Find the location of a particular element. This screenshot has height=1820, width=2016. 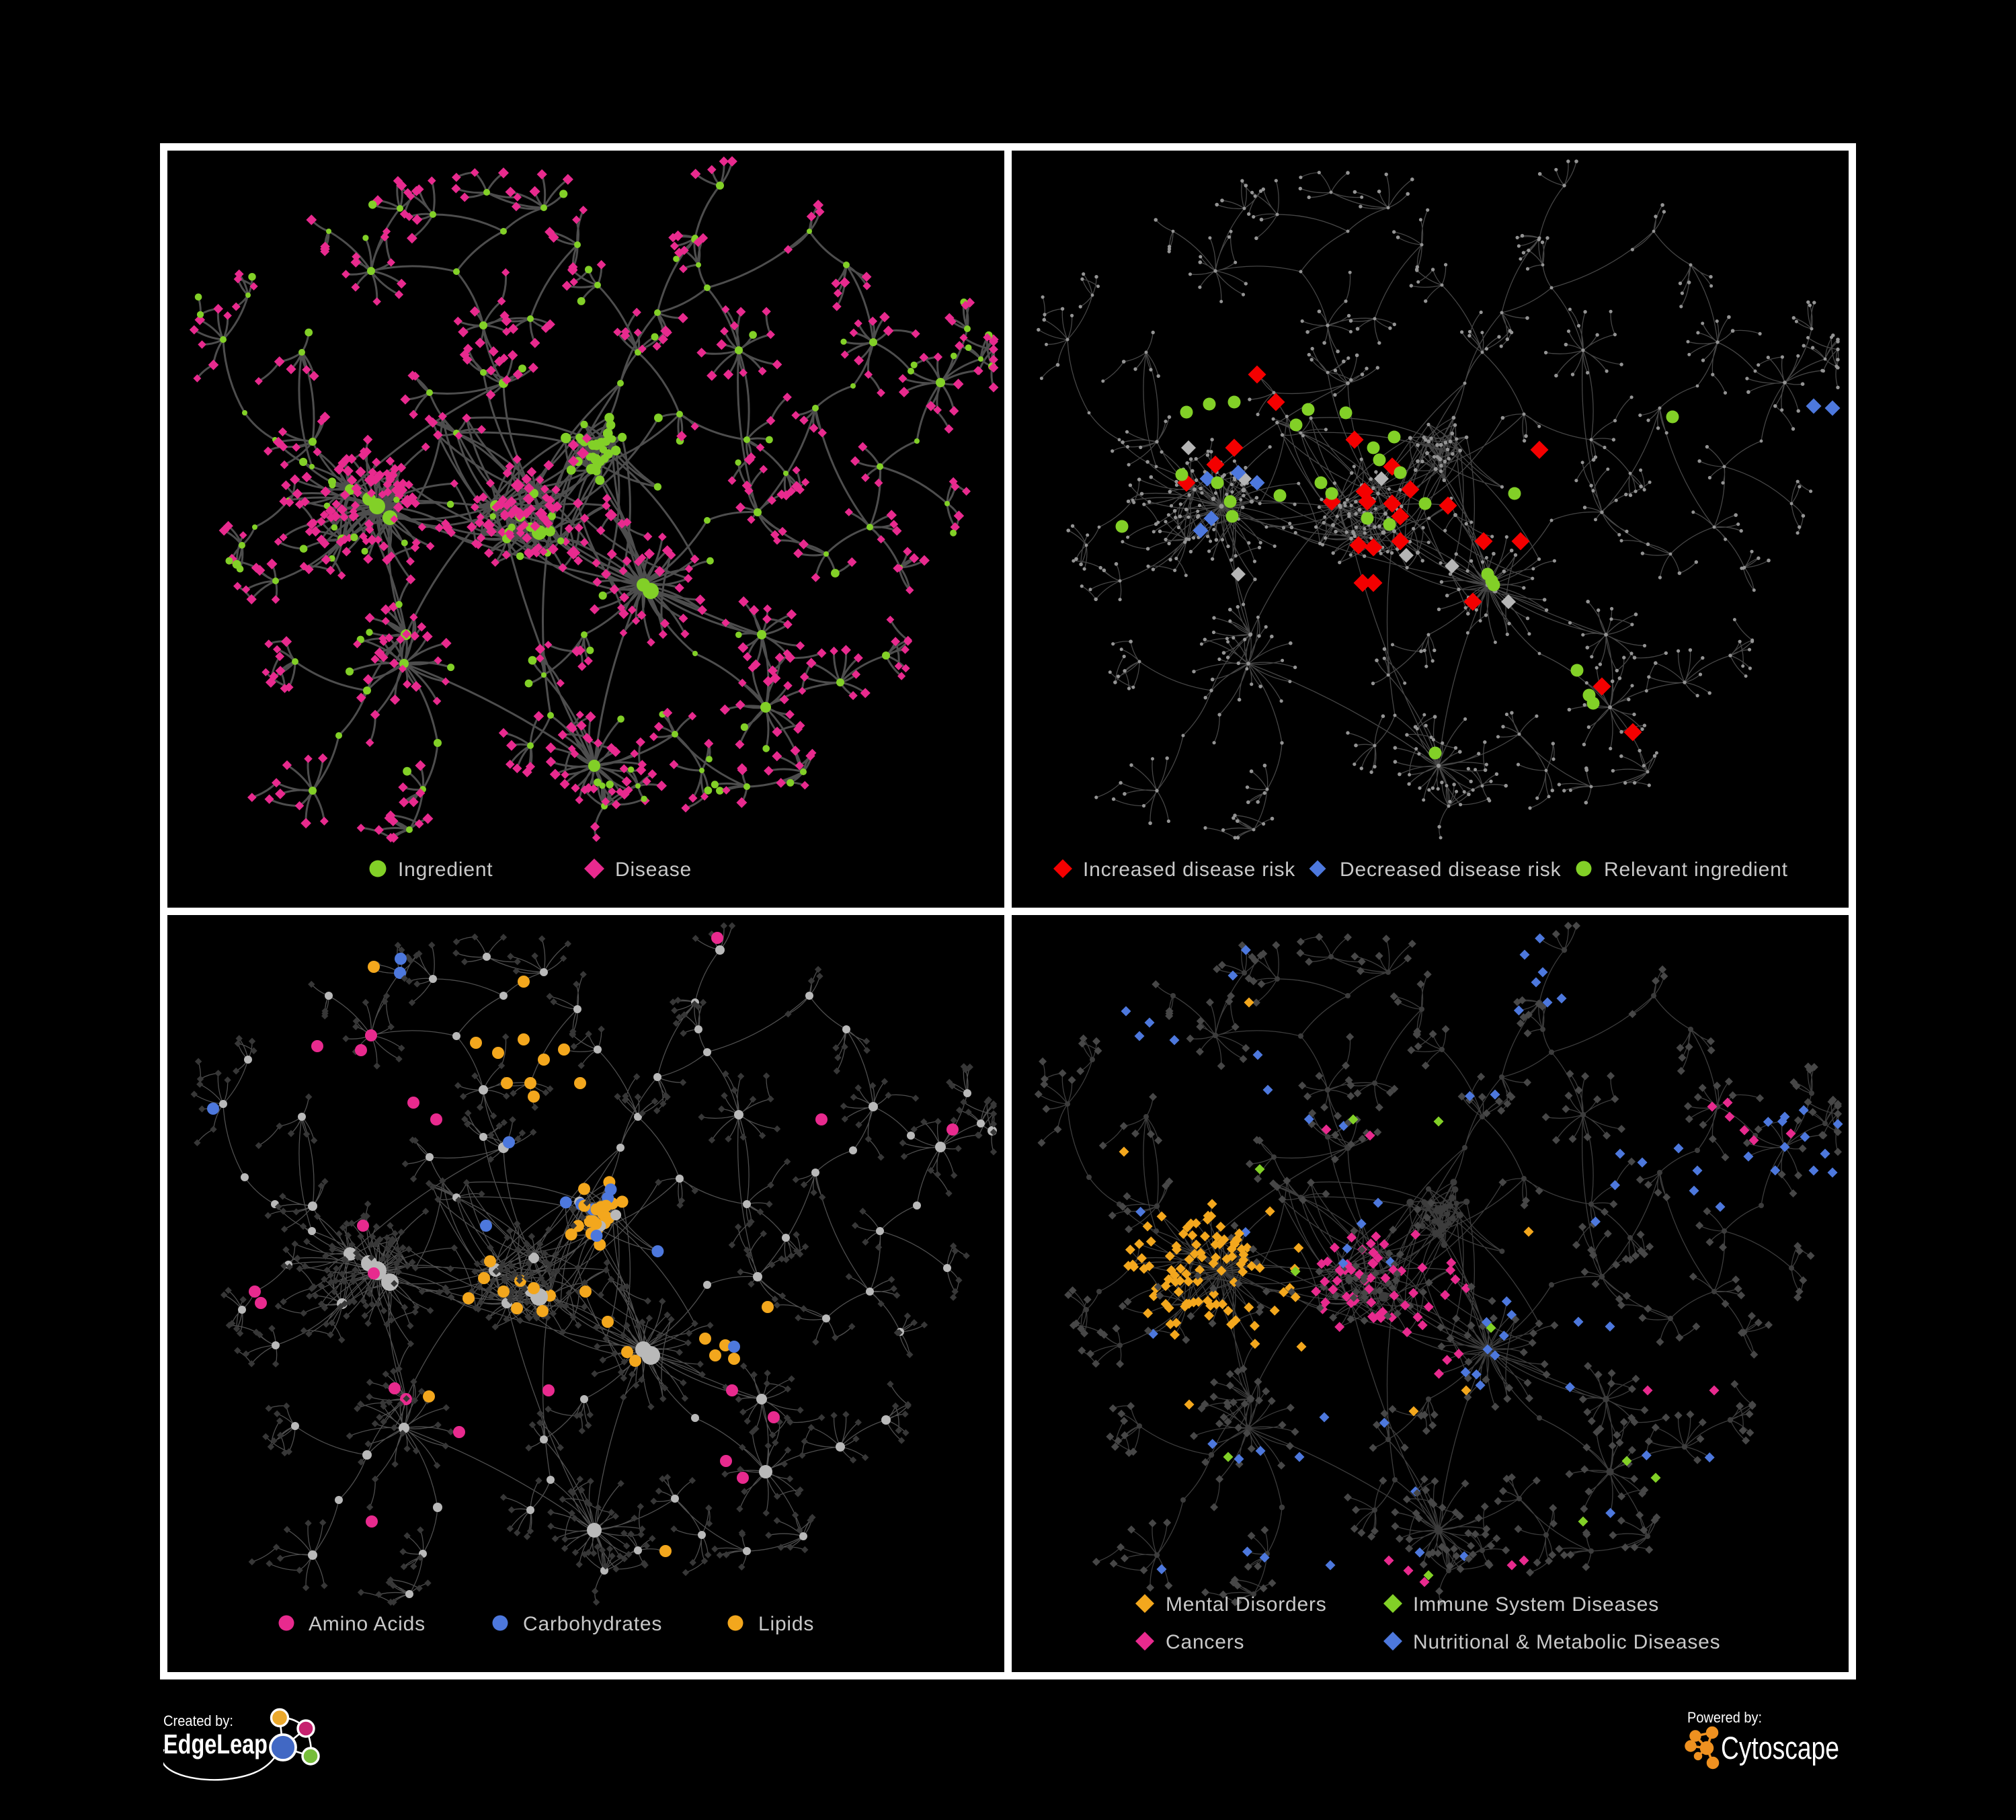

svg-text: Cancers is located at coordinates (1205, 1642).